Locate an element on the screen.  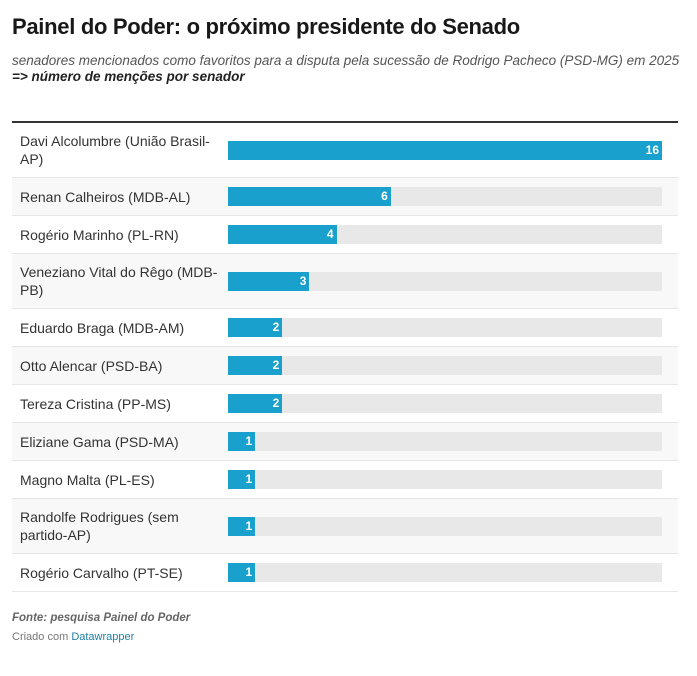
bar: 4 is located at coordinates (282, 234).